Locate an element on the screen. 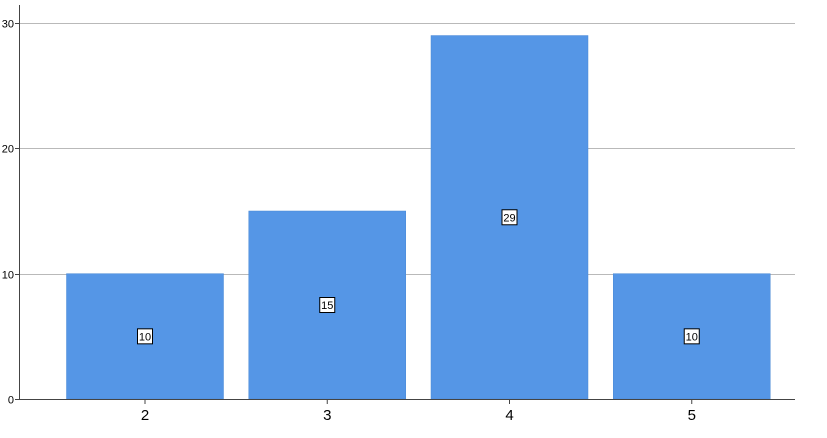 The height and width of the screenshot is (438, 827). data-label-text: 29 is located at coordinates (509, 218).